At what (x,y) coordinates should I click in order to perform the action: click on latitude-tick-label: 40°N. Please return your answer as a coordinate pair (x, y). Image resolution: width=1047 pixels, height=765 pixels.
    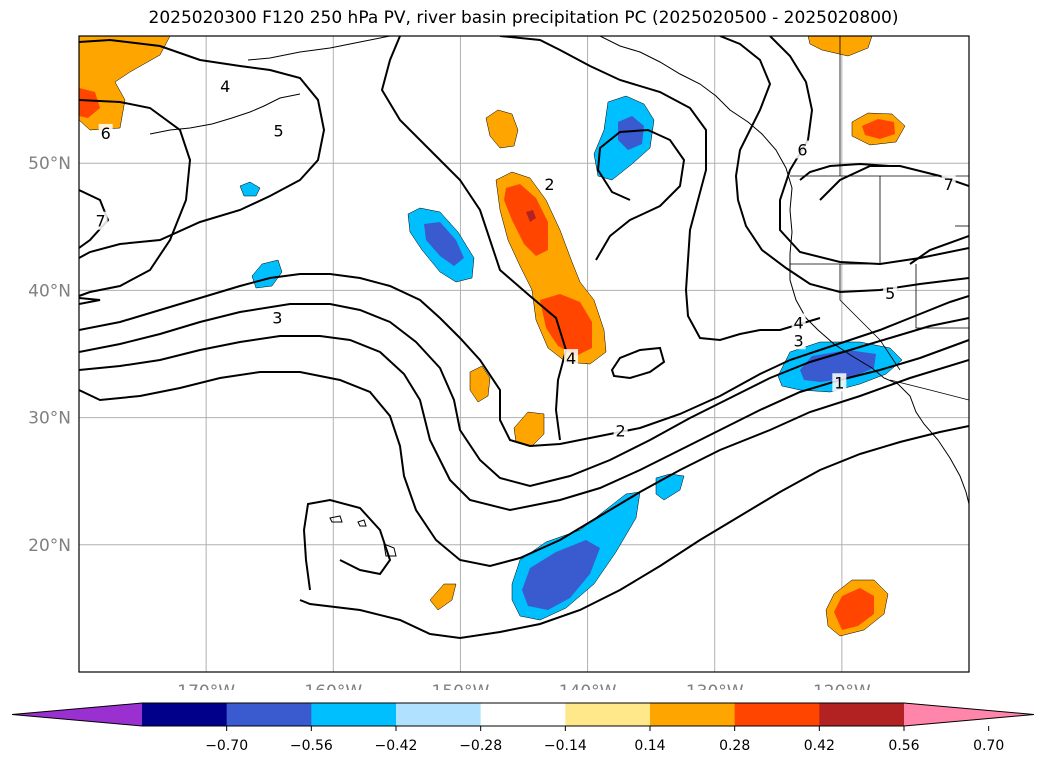
    Looking at the image, I should click on (49, 291).